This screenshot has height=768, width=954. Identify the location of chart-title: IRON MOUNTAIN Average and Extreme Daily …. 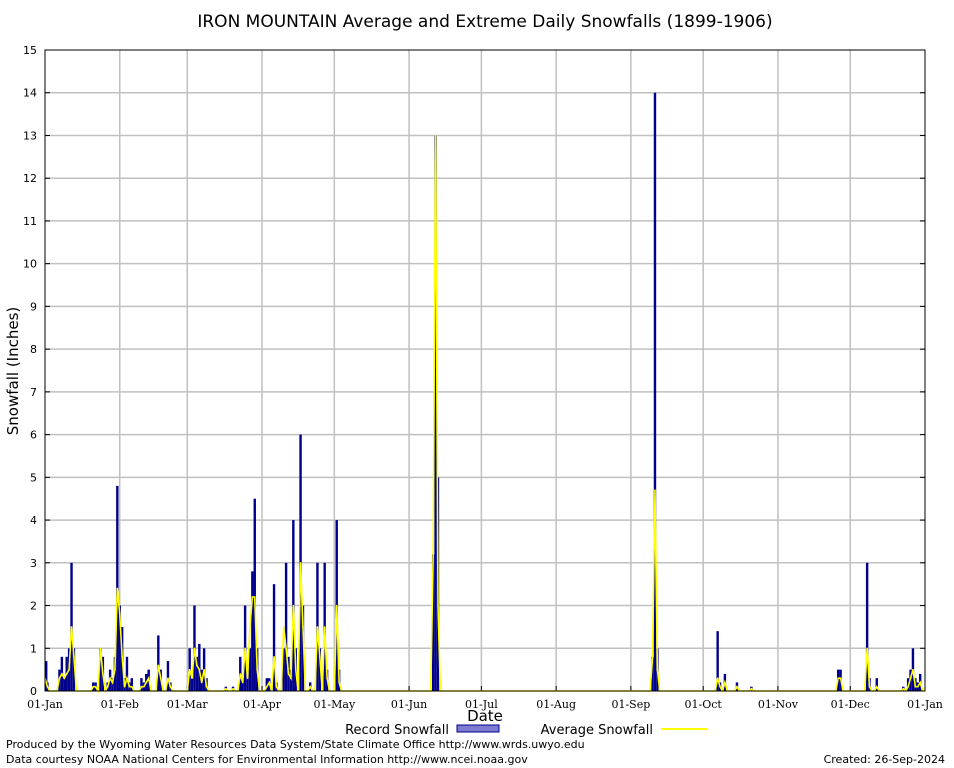
(484, 22).